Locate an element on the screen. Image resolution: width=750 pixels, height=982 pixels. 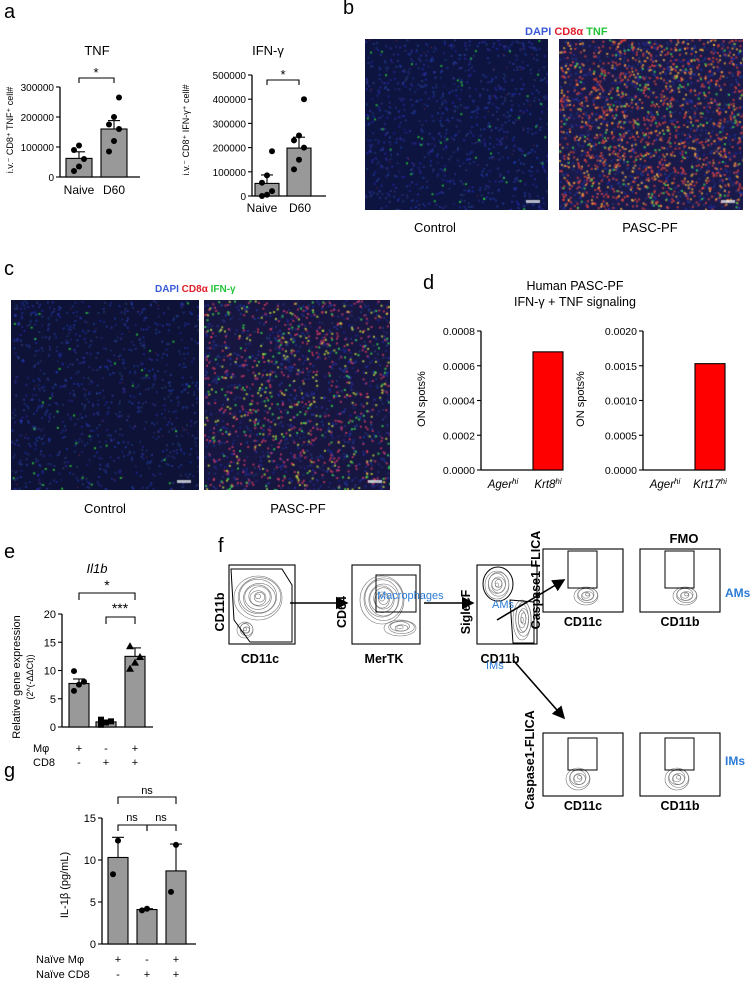
row-value: + is located at coordinates (176, 960).